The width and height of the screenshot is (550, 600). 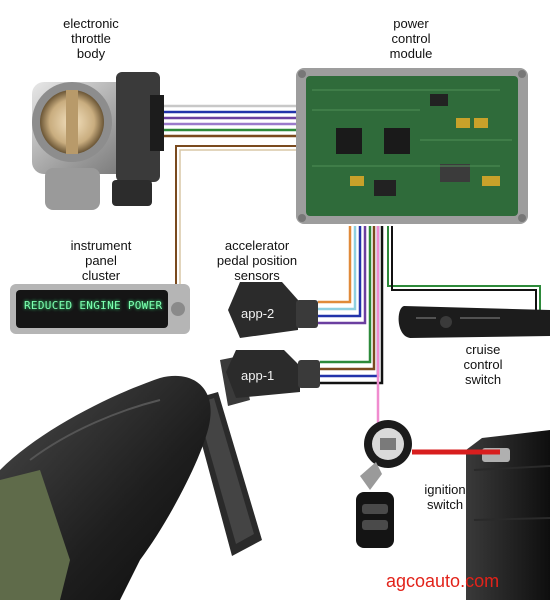 I want to click on app-2-sensor, so click(x=273, y=310).